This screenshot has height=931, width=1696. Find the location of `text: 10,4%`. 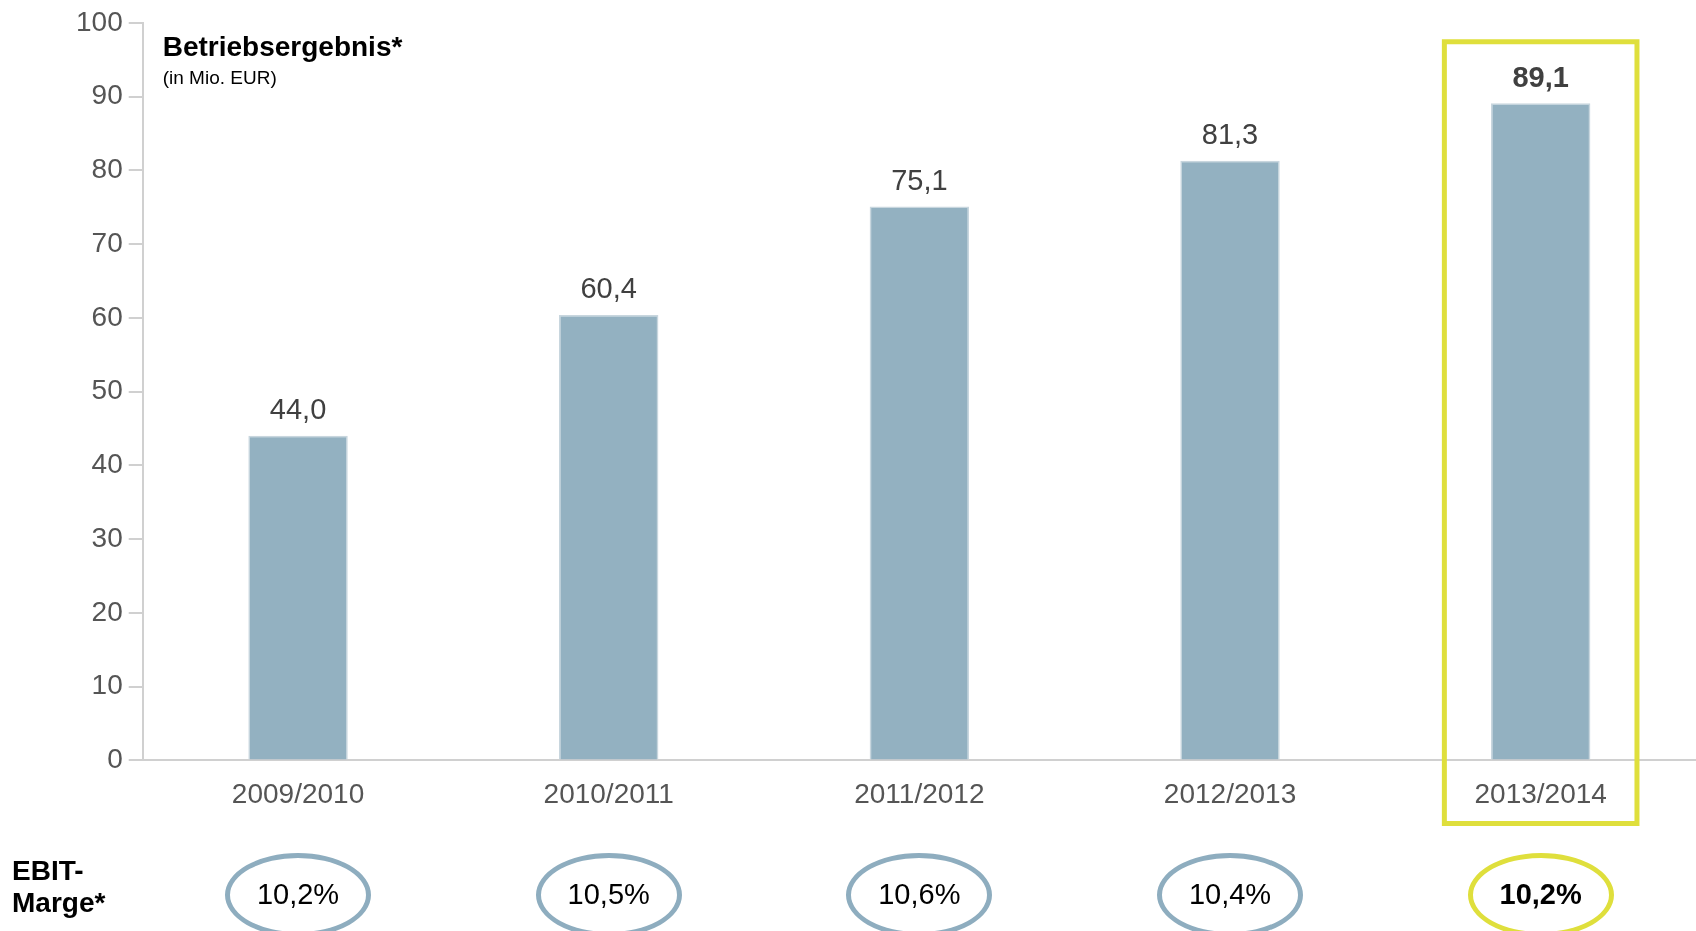

text: 10,4% is located at coordinates (1230, 894).